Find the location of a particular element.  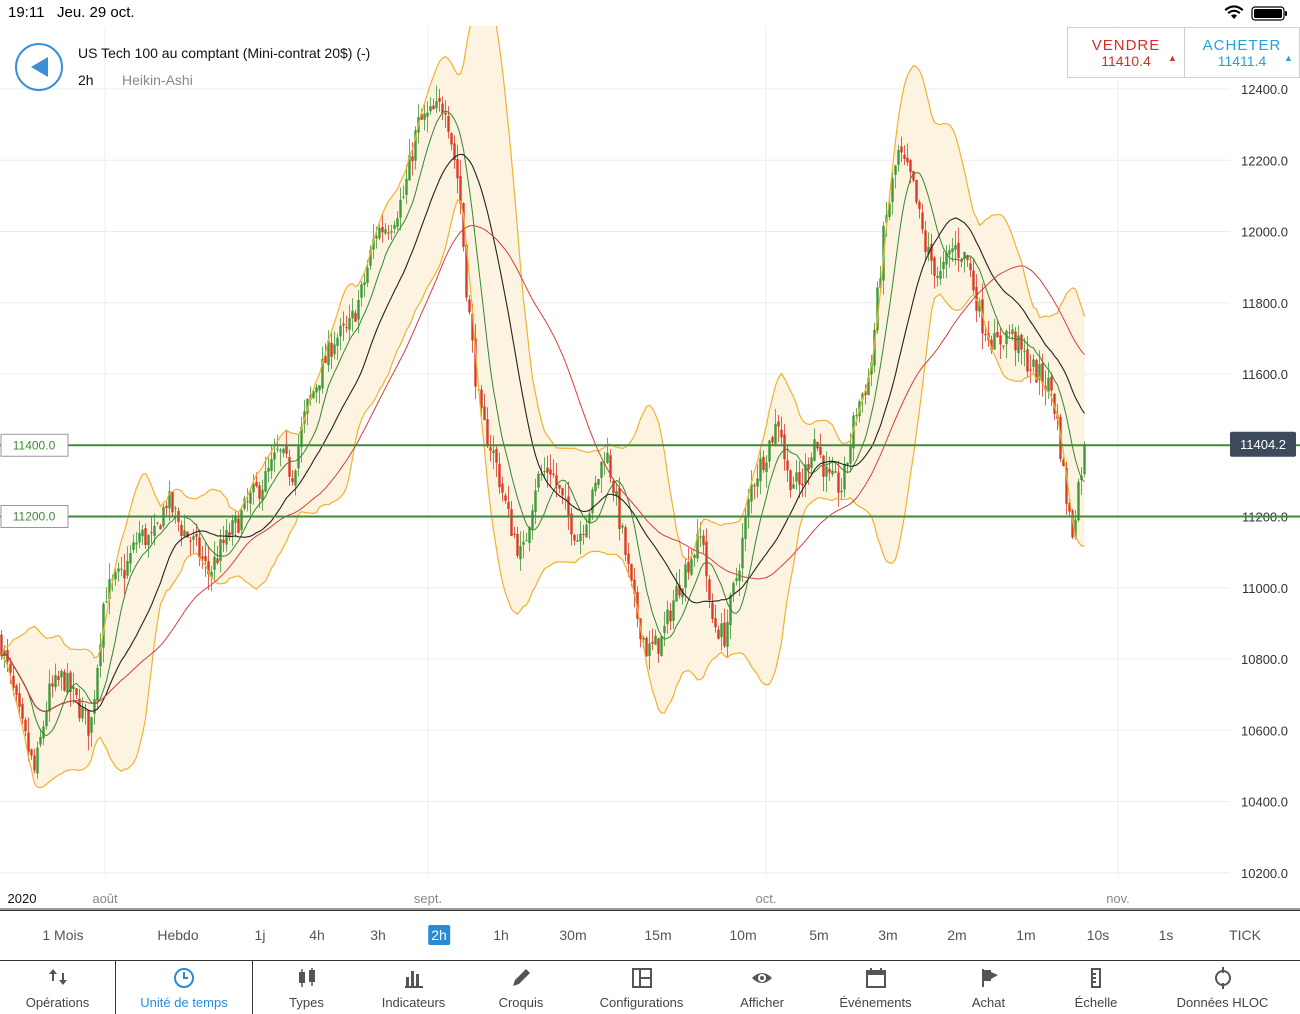

timeframe-2h: 2h is located at coordinates (439, 935).